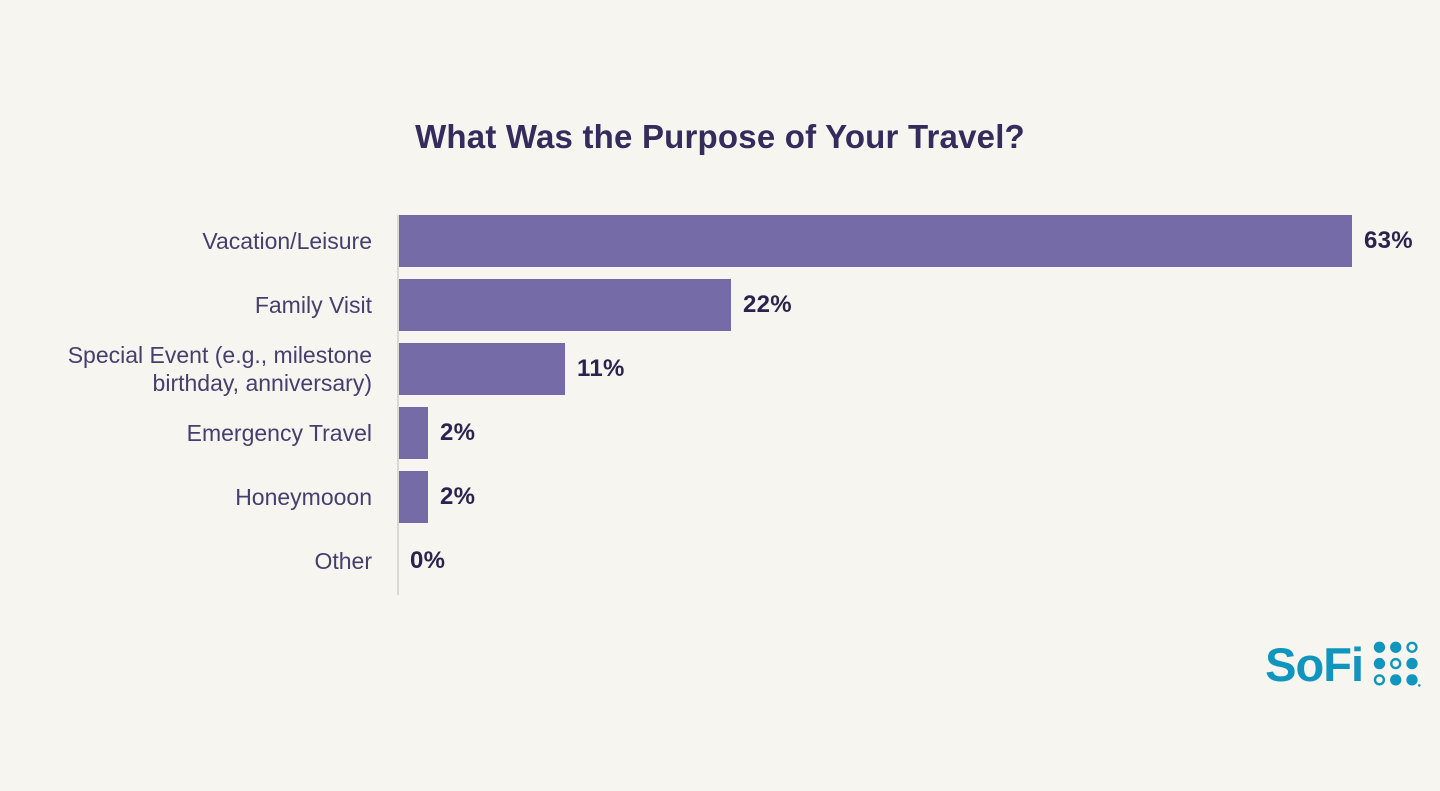 Image resolution: width=1440 pixels, height=791 pixels. I want to click on value-label: 0%, so click(428, 560).